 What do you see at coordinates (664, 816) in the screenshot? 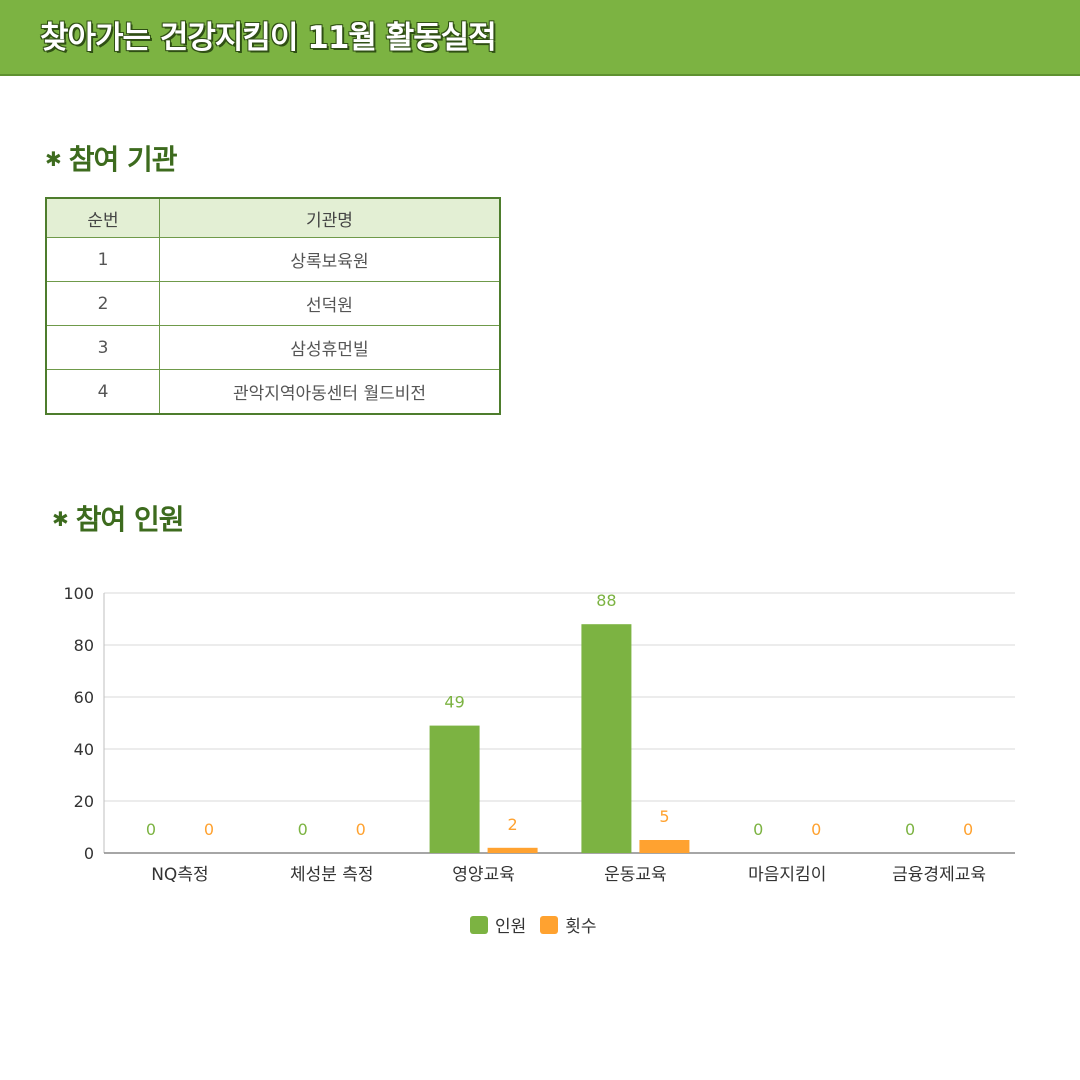
I see `data-label: 5` at bounding box center [664, 816].